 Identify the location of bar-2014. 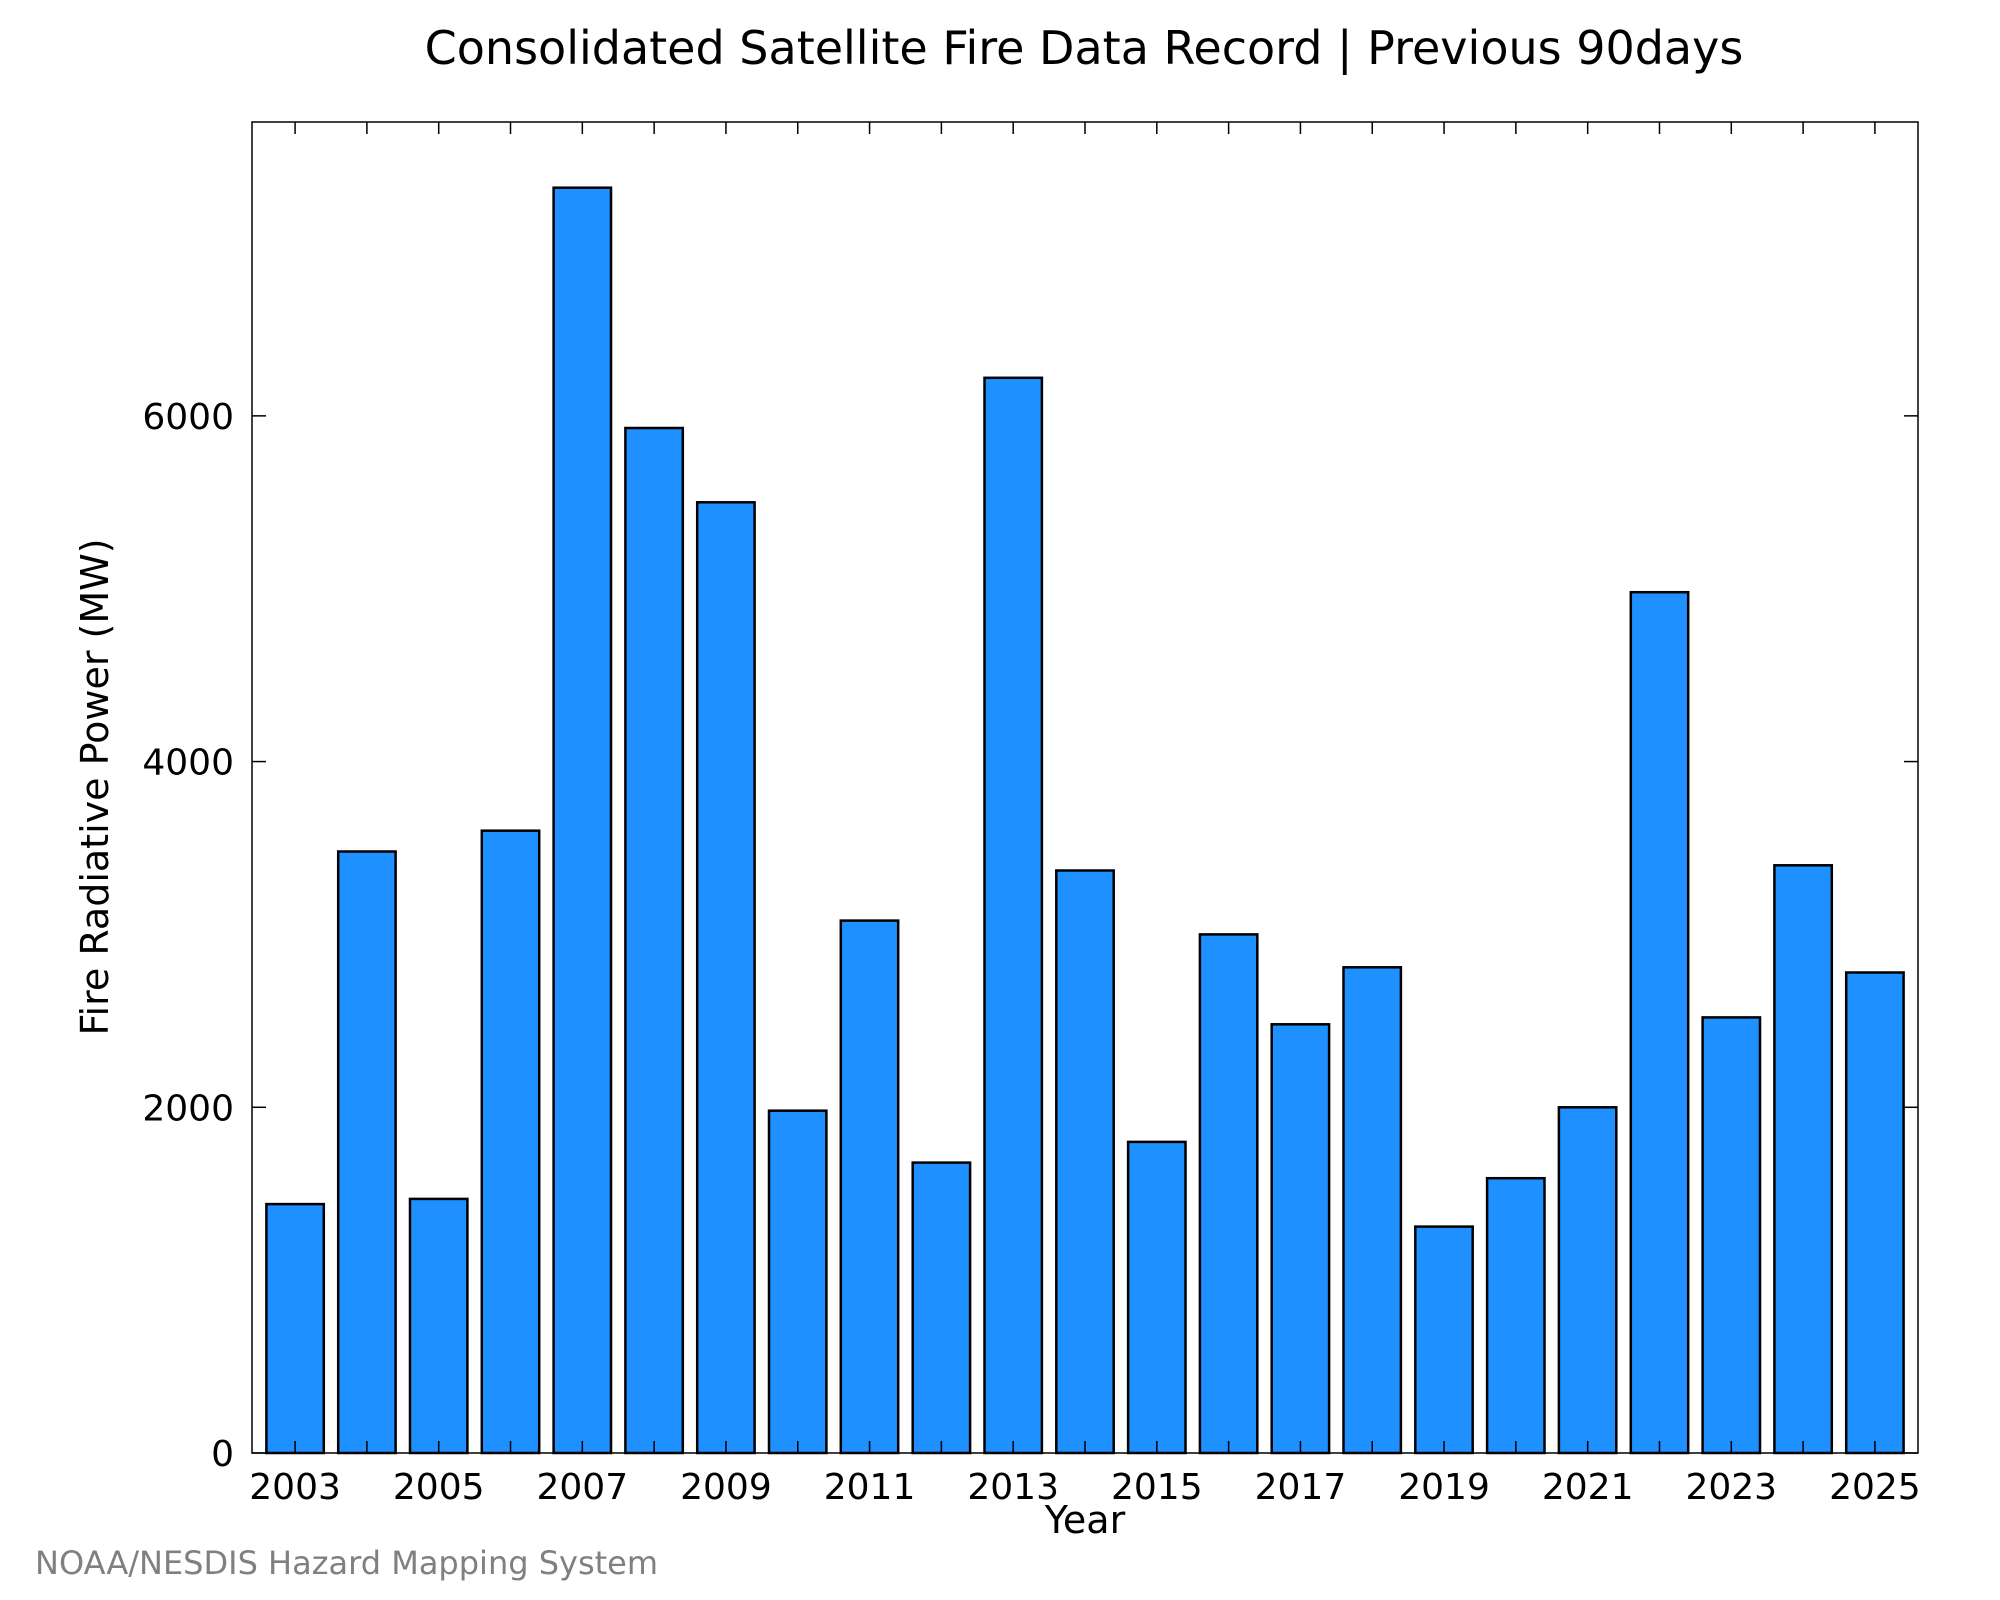
(1085, 1162).